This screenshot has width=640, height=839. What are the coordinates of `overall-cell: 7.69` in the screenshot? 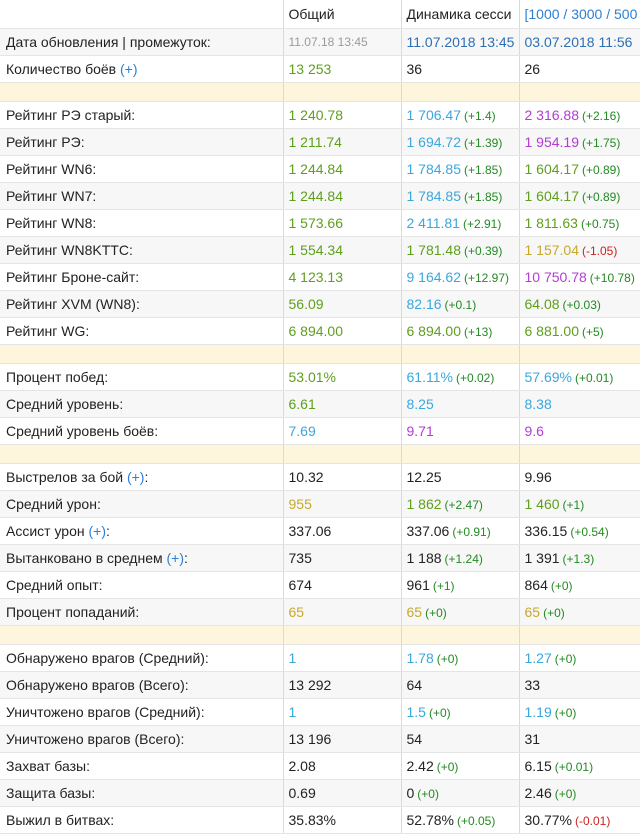 It's located at (342, 431).